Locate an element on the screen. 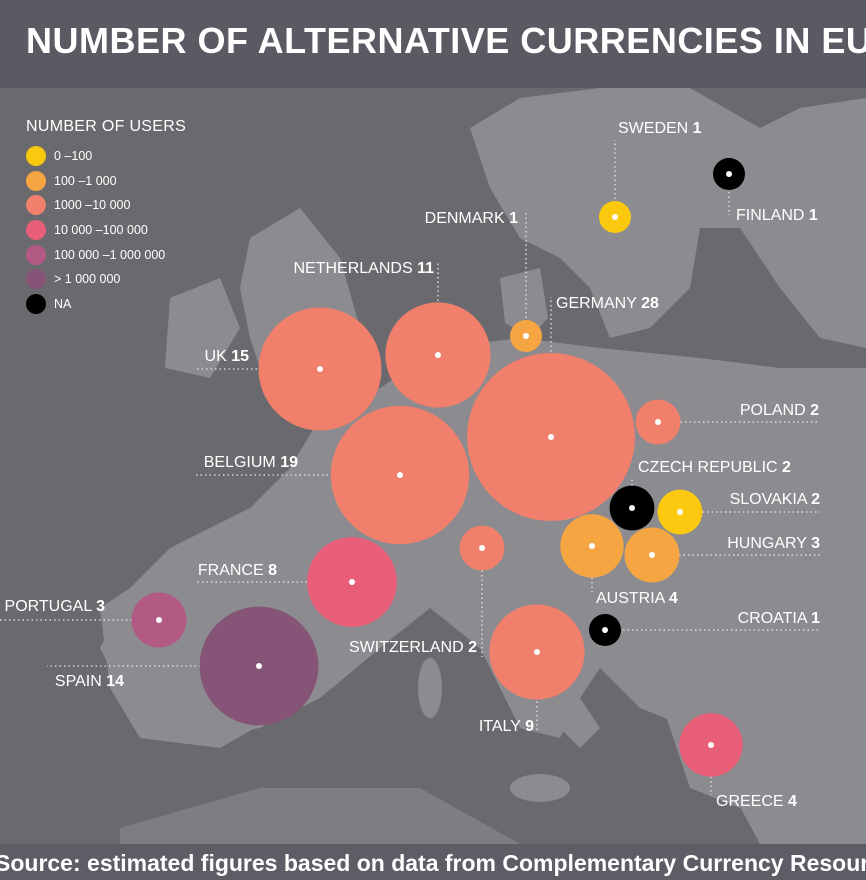  country-label-poland: POLAND 2 is located at coordinates (779, 410).